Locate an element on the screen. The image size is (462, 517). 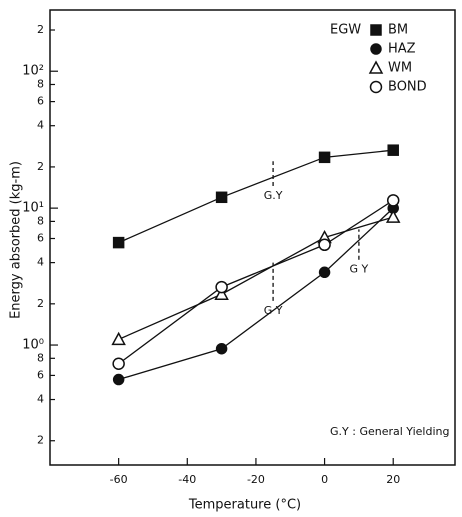
y-tick-label: 10⁰ is located at coordinates (33, 345).